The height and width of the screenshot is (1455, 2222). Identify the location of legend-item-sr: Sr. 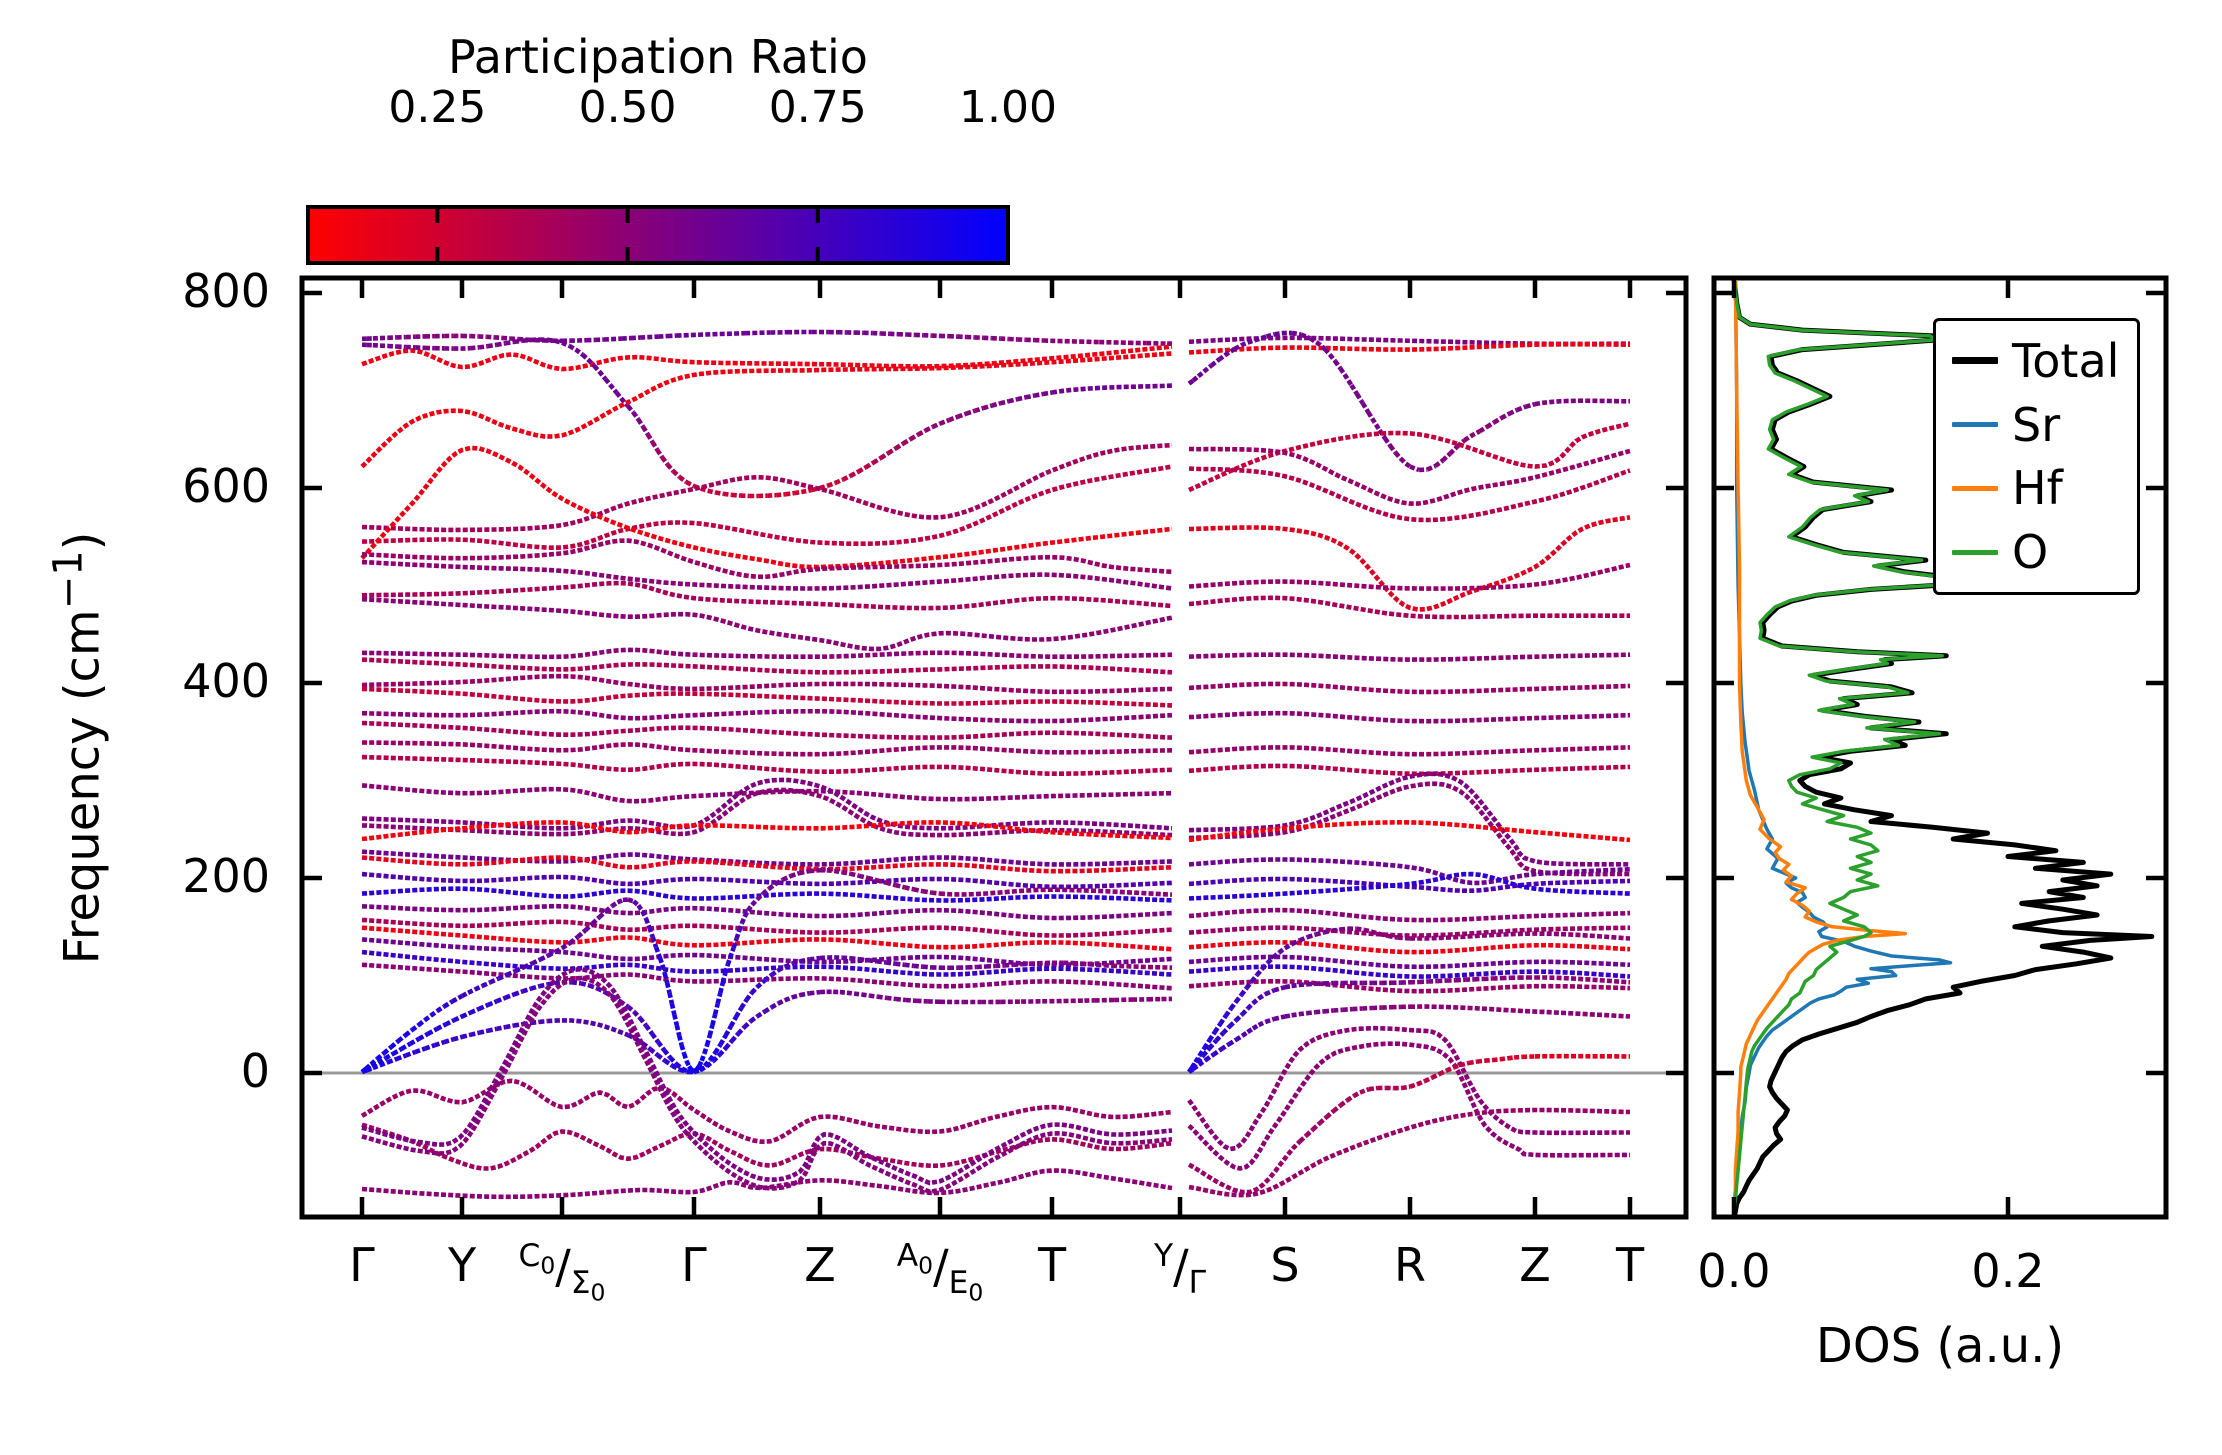
(2041, 425).